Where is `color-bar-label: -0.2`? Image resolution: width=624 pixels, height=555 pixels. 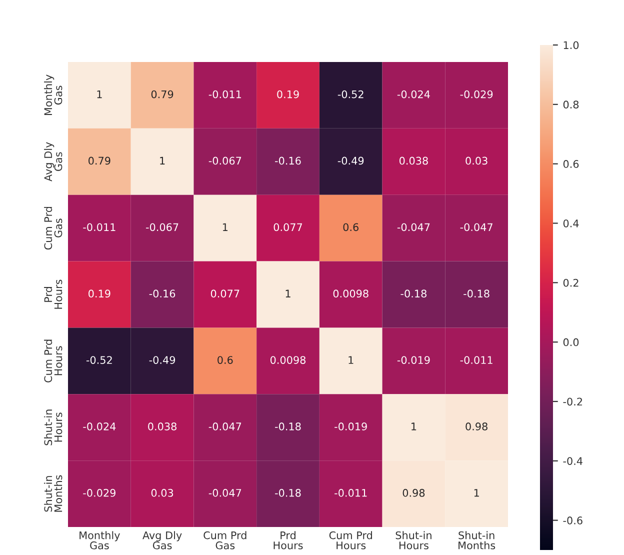
color-bar-label: -0.2 is located at coordinates (572, 402).